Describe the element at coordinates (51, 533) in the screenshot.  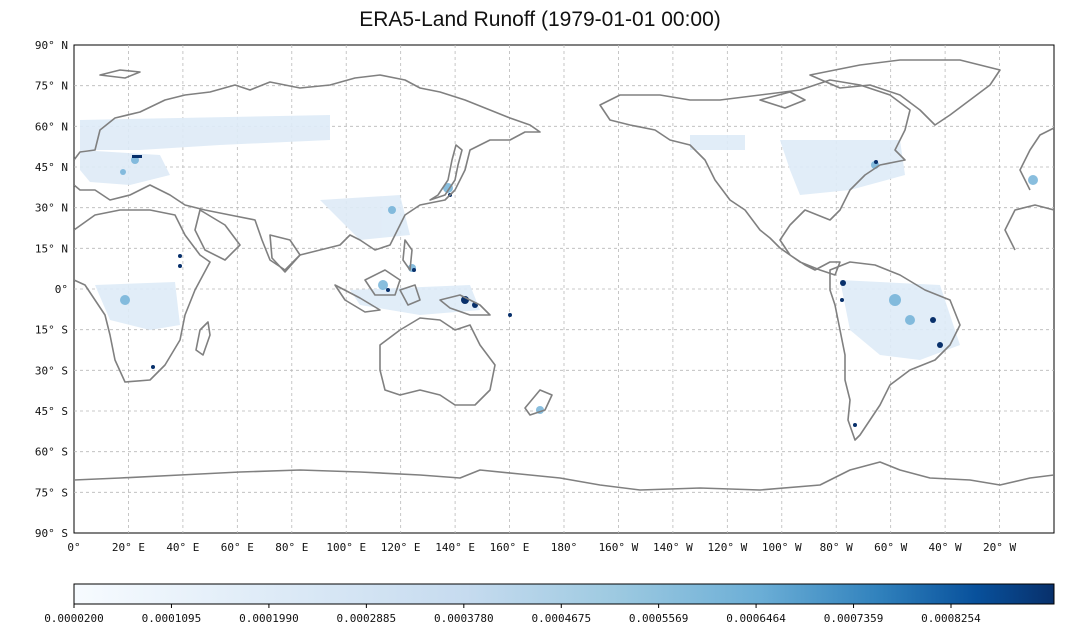
I see `lat-label: 90° S` at that location.